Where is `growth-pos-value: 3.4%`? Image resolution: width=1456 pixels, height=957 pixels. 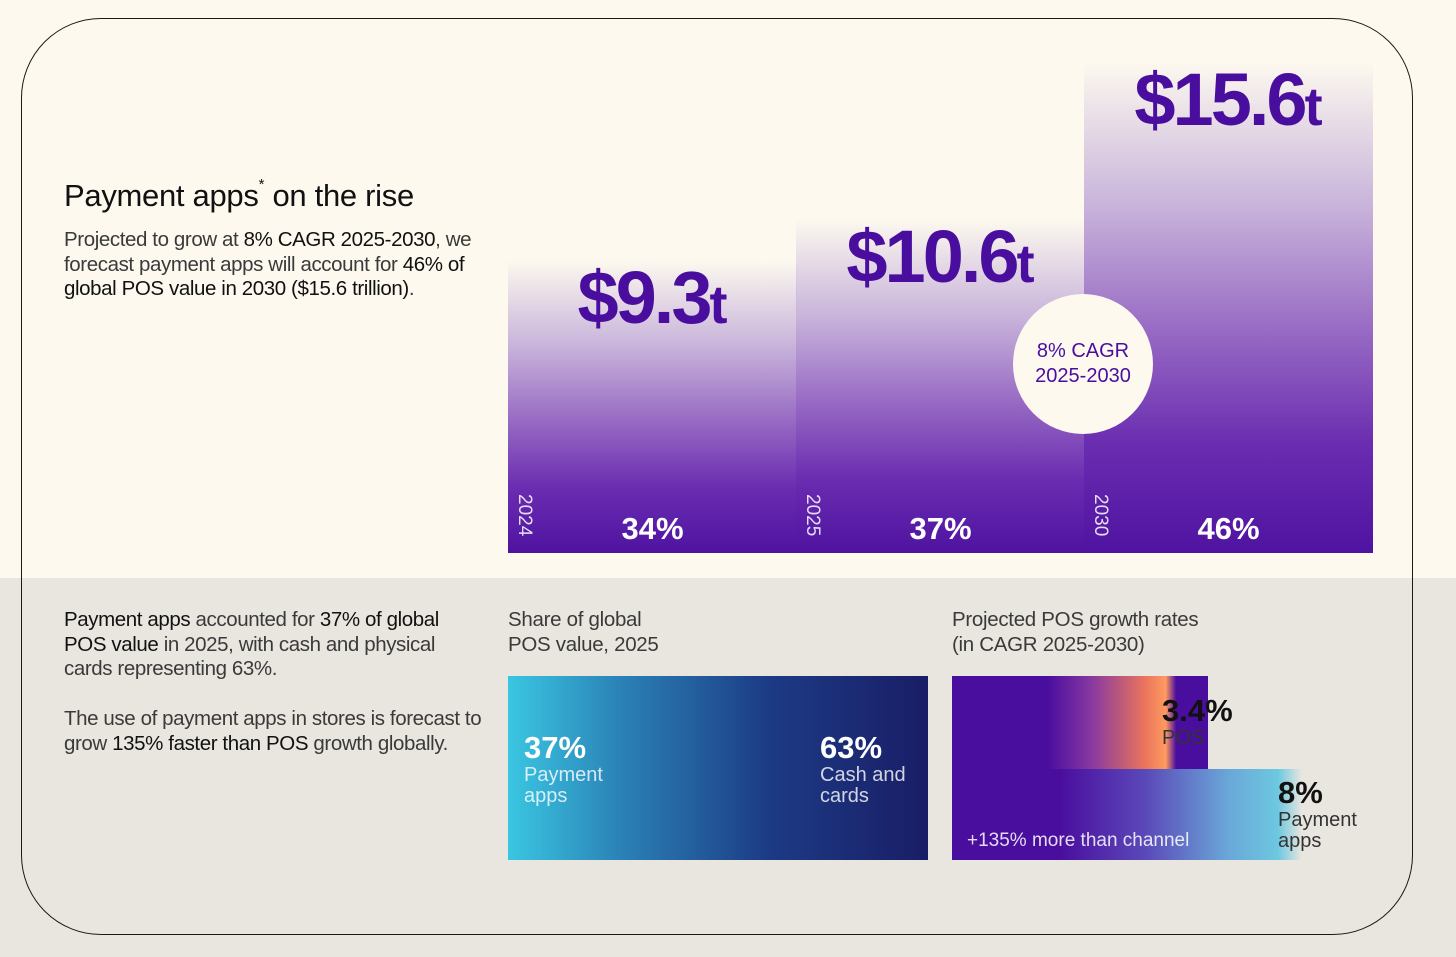 growth-pos-value: 3.4% is located at coordinates (1197, 710).